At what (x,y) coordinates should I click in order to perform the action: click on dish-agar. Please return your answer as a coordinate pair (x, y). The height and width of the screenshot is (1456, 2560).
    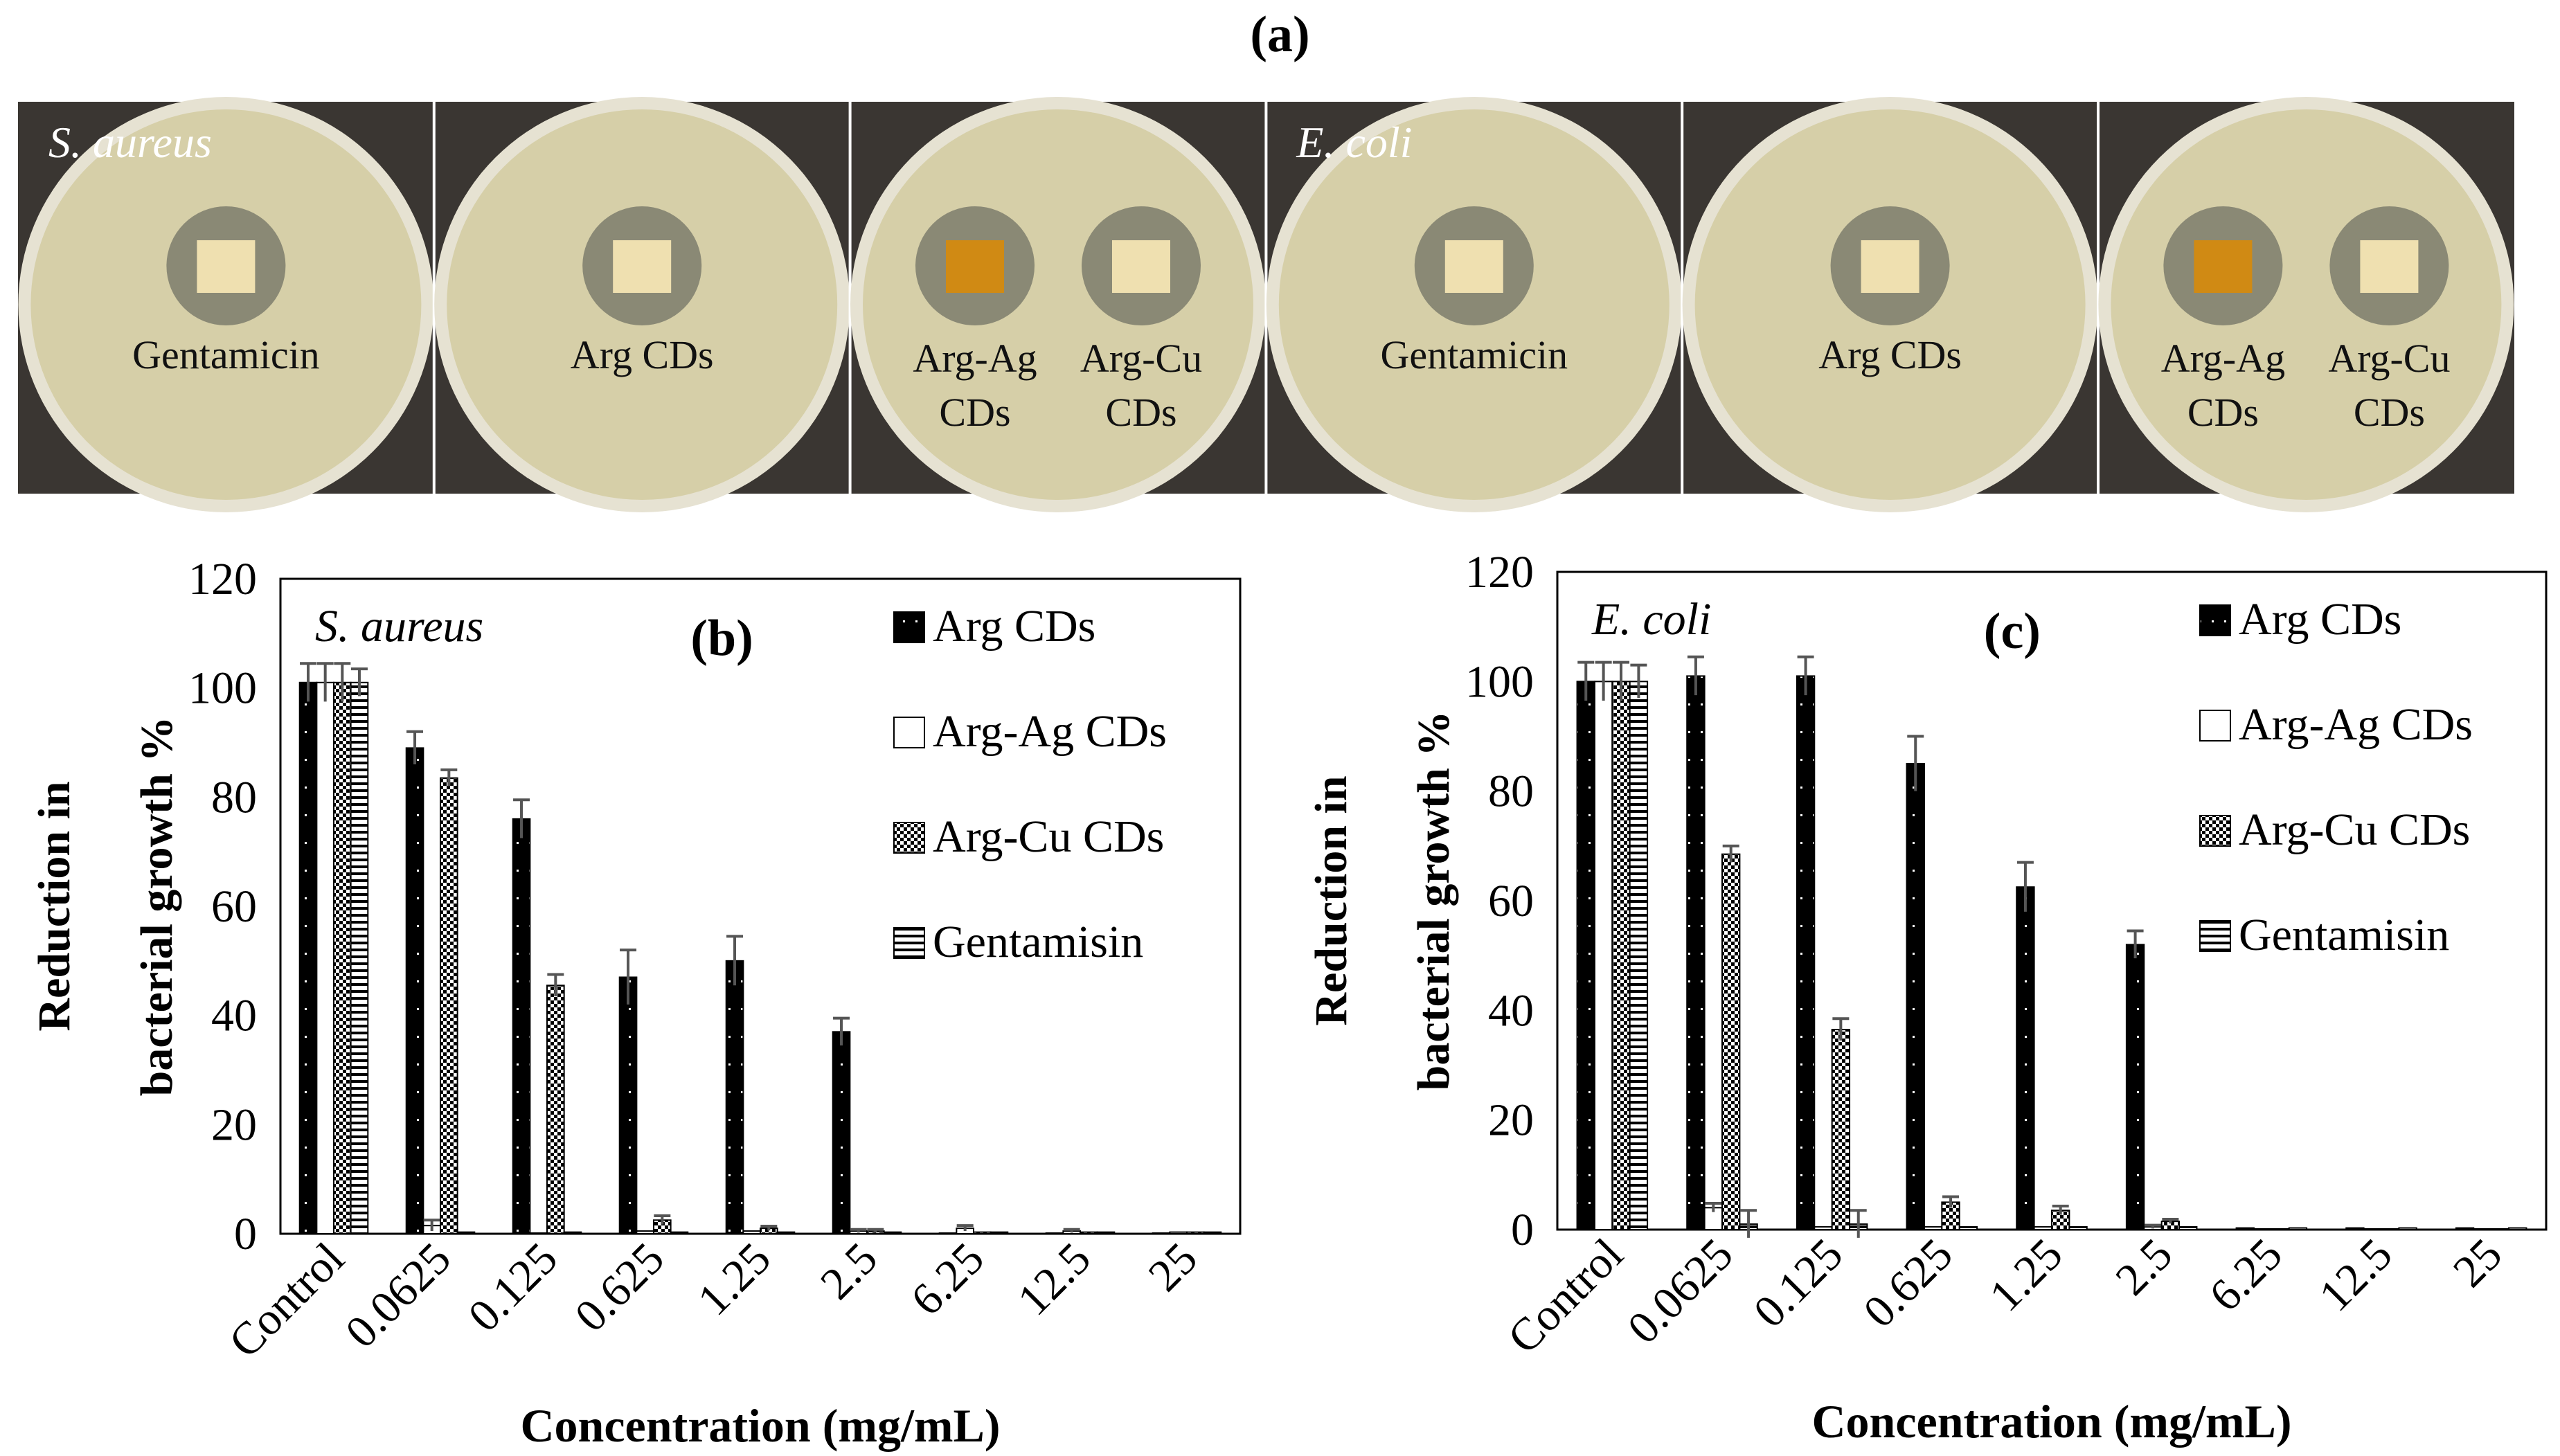
    Looking at the image, I should click on (2306, 304).